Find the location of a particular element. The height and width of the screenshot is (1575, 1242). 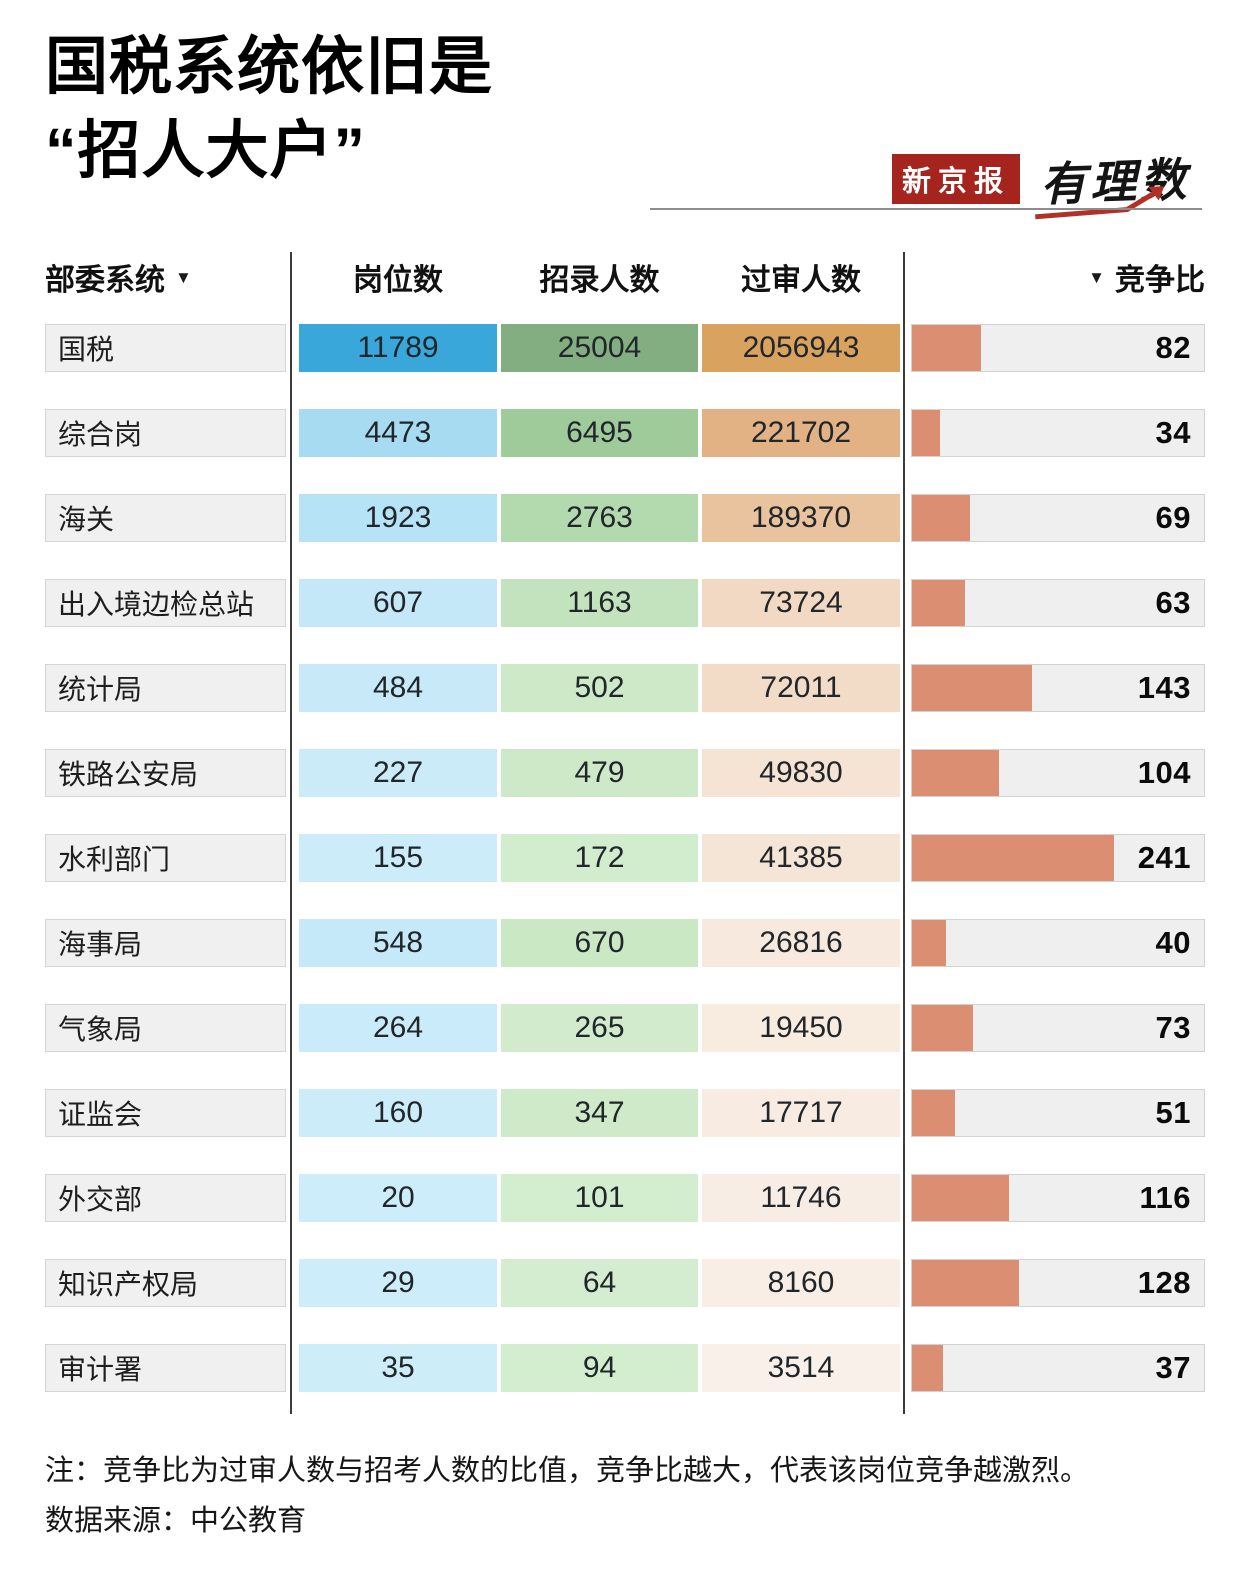

row-ratio-bar: 51 is located at coordinates (1058, 1113).